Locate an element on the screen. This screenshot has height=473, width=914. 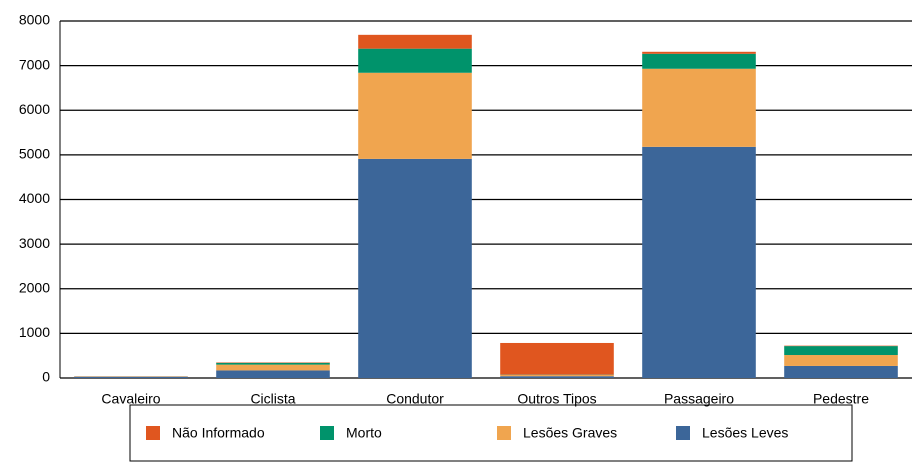
x-tick-label: Ciclista is located at coordinates (272, 399).